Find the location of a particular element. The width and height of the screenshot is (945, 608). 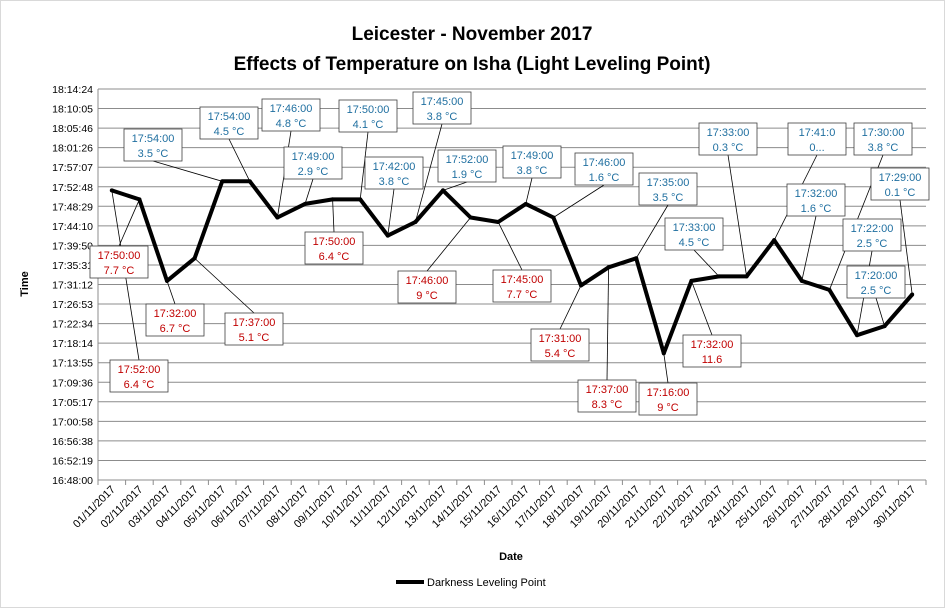

annotation-label: 17:52:00 1.9 °C is located at coordinates (467, 166).